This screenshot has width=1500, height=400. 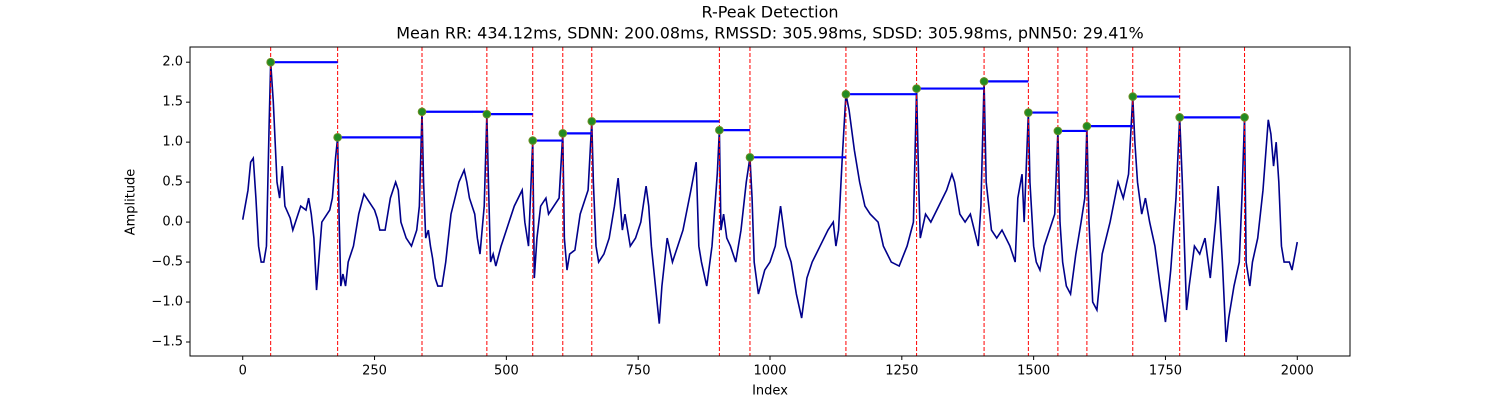 I want to click on x-tick-label: 1500, so click(x=1033, y=371).